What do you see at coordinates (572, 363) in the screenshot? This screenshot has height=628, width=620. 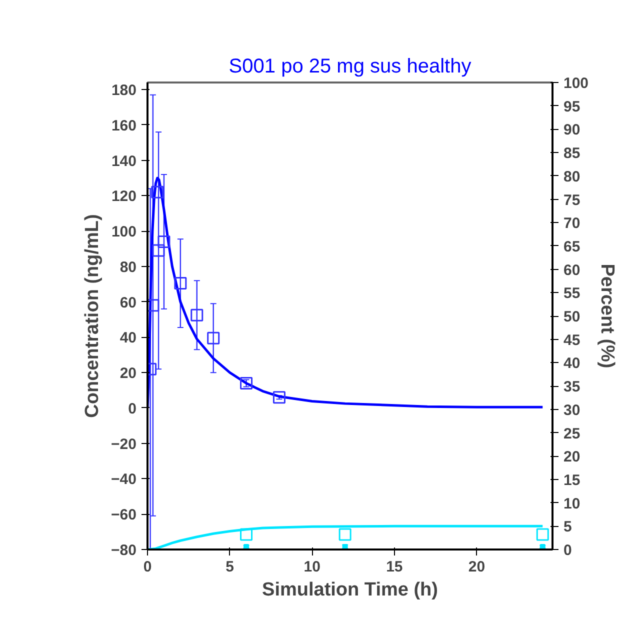 I see `y2-tick-label: 40` at bounding box center [572, 363].